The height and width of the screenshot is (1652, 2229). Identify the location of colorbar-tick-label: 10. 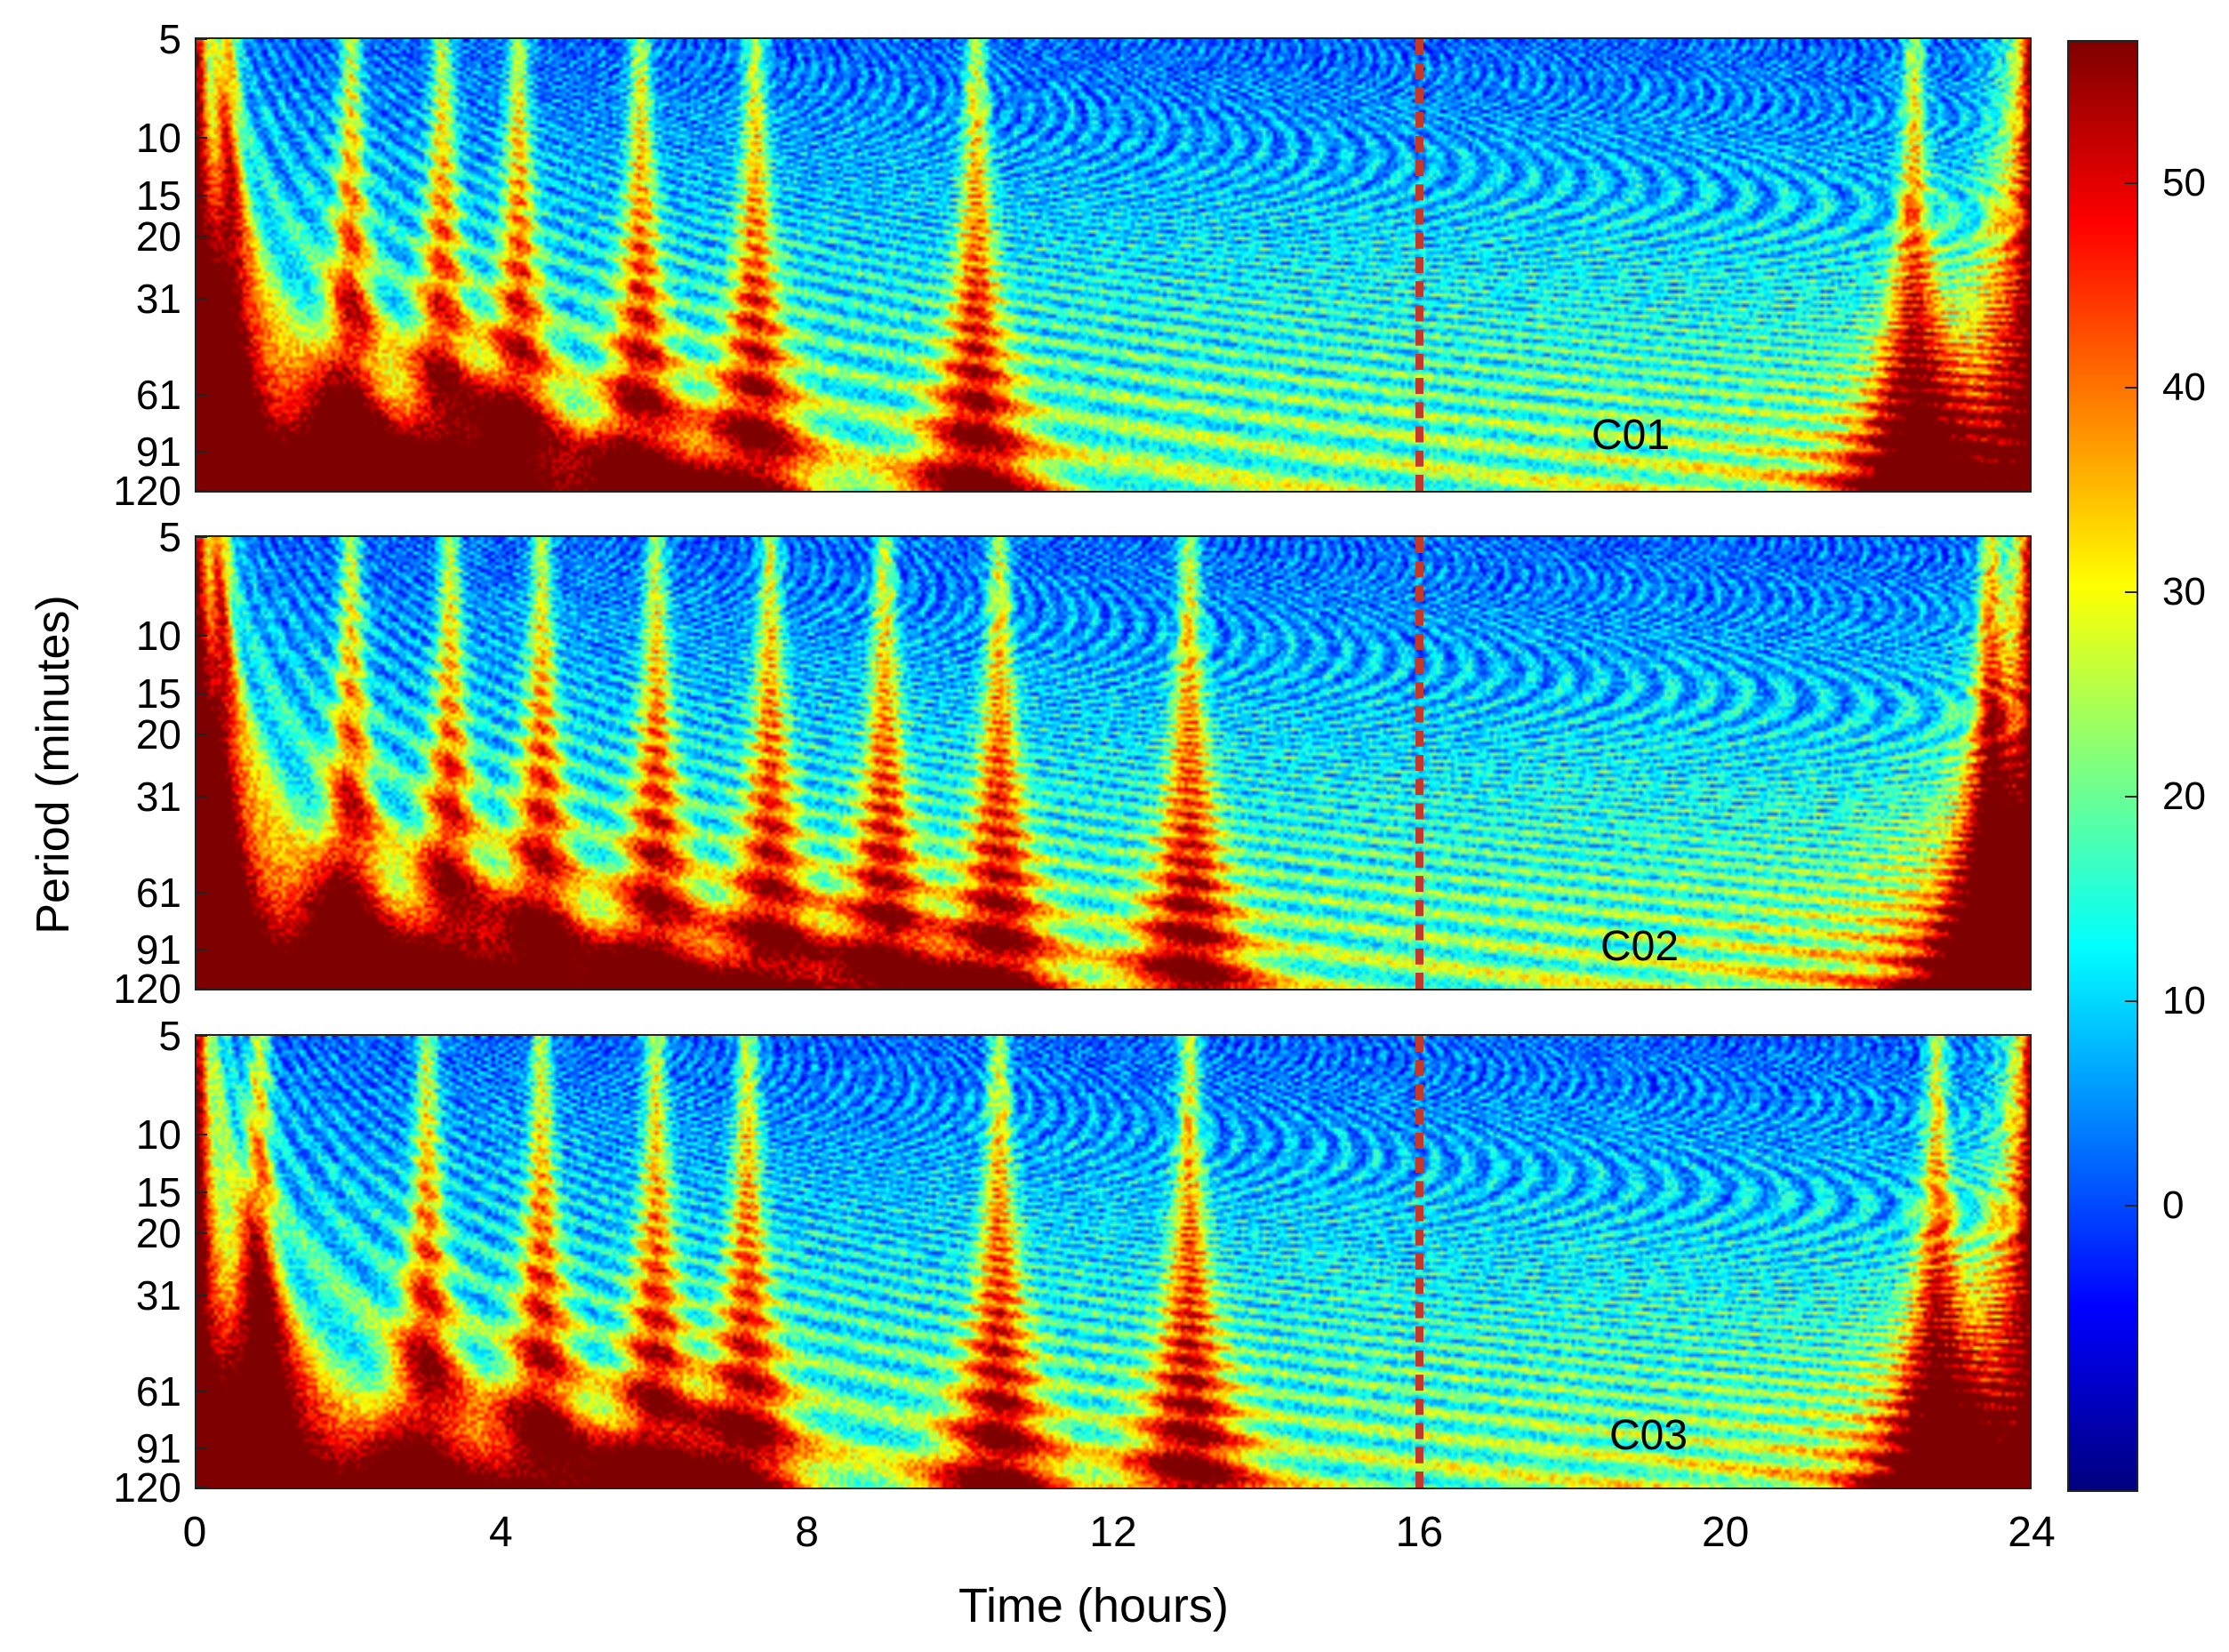
(2184, 1001).